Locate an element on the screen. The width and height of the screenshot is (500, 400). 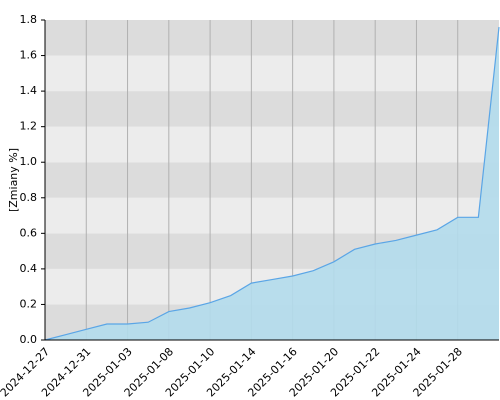
y-tick-label: 1.4 is located at coordinates (29, 90).